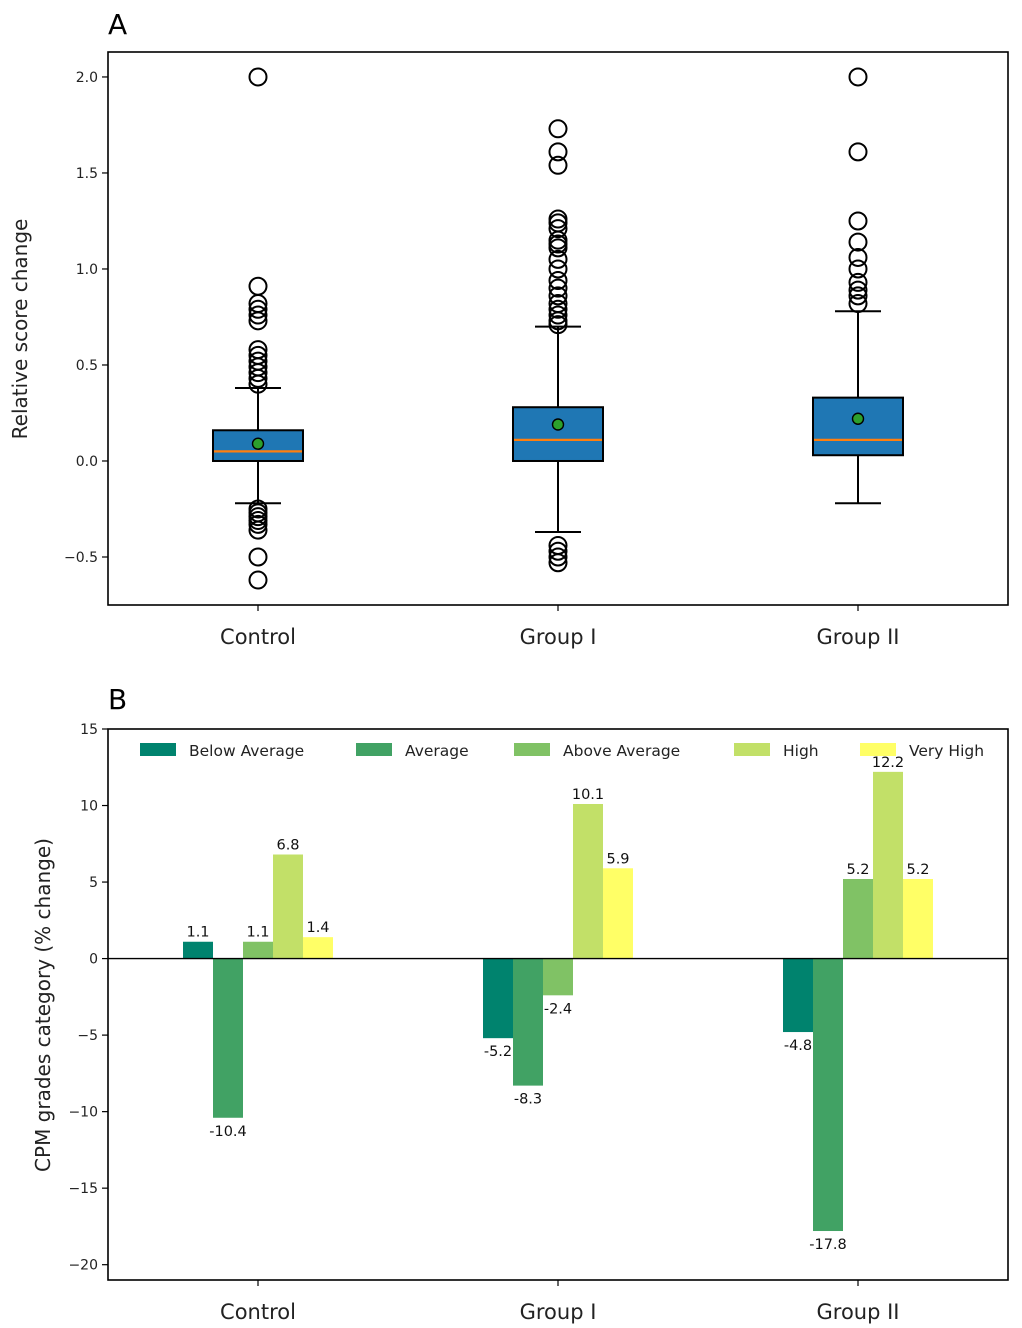 The image size is (1022, 1328). I want to click on y-tick-label: 0.0, so click(87, 462).